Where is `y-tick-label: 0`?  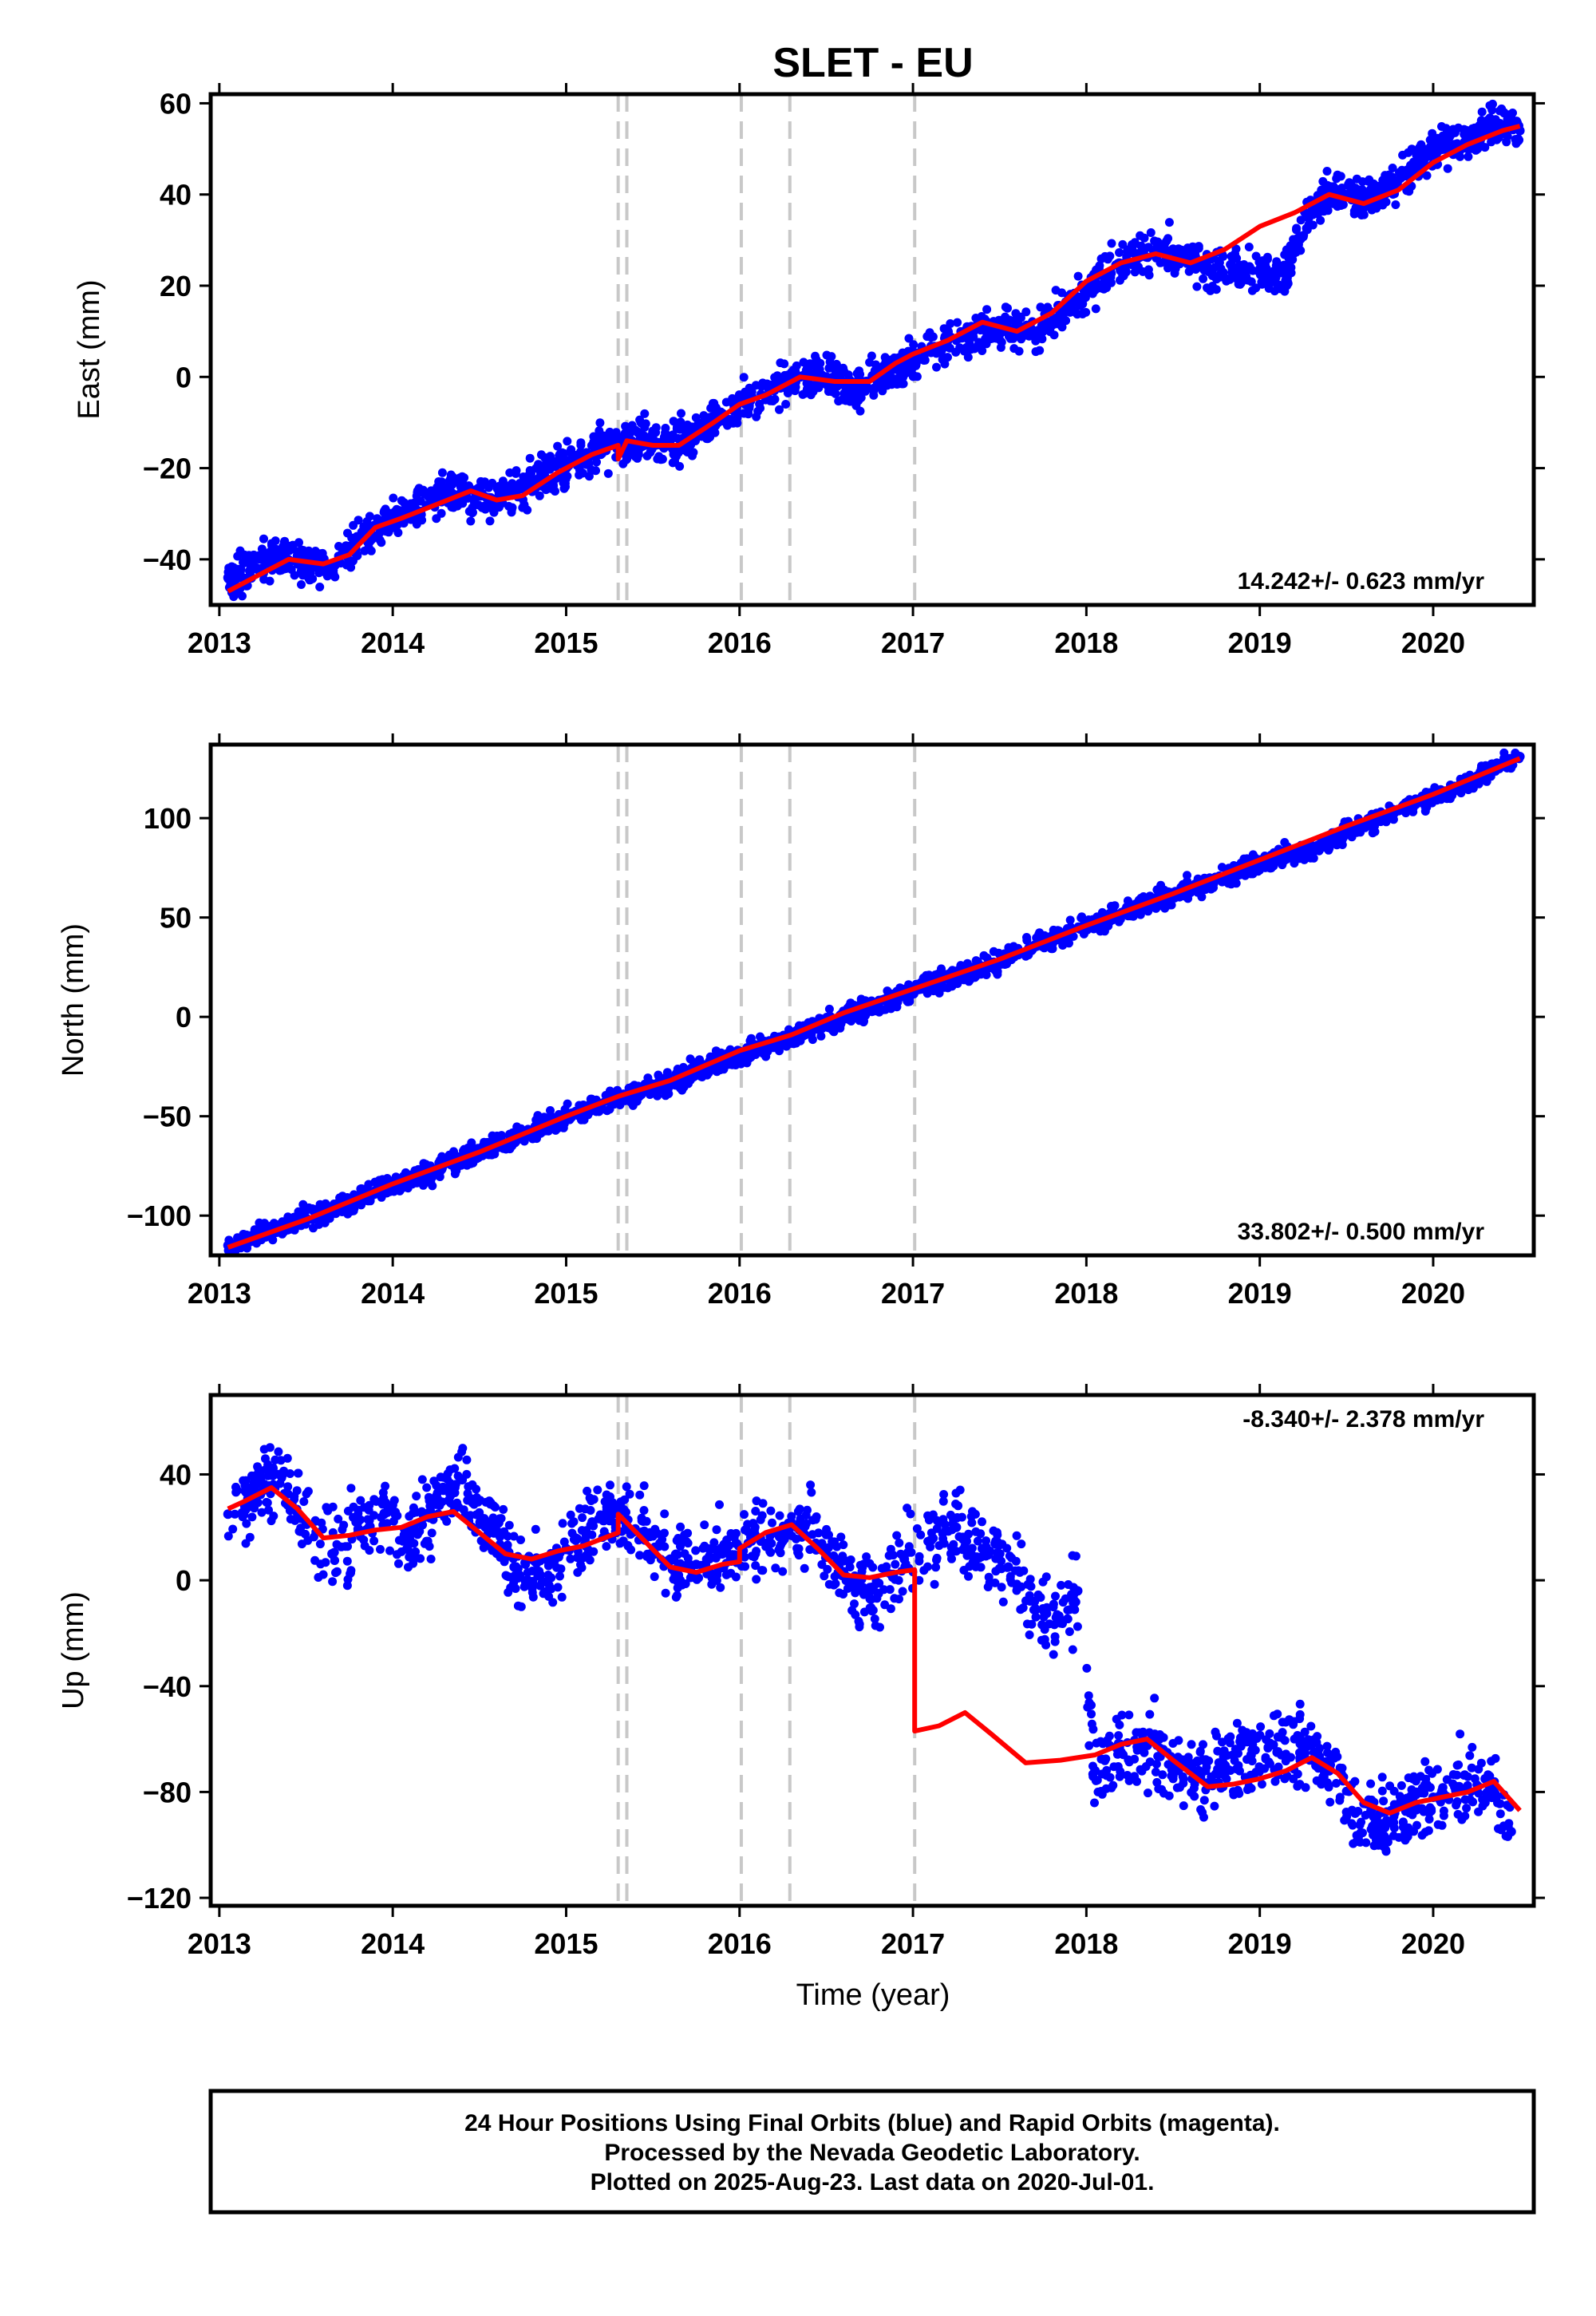
y-tick-label: 0 is located at coordinates (184, 377).